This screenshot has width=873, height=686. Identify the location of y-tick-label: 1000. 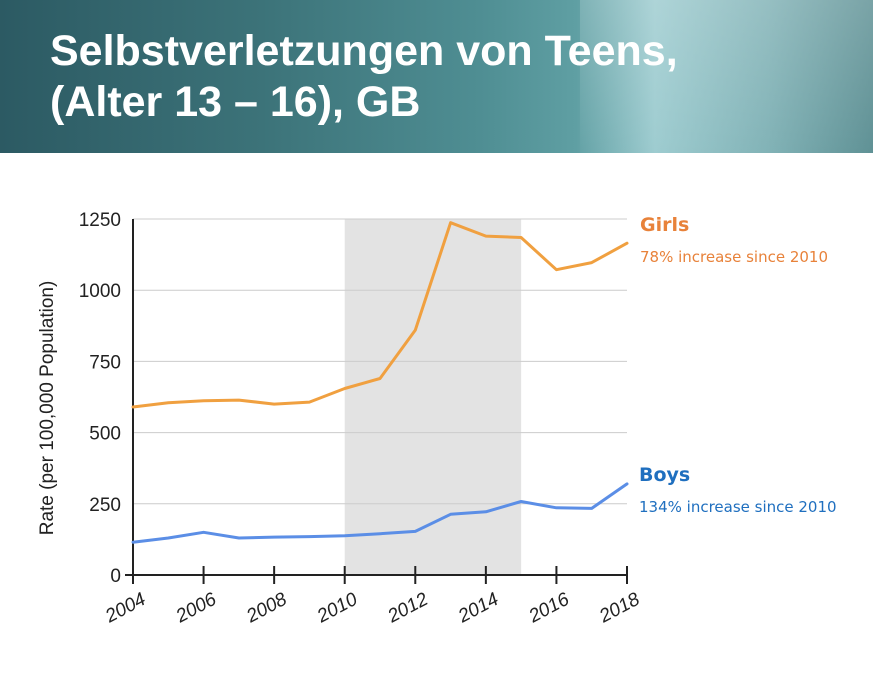
(100, 291).